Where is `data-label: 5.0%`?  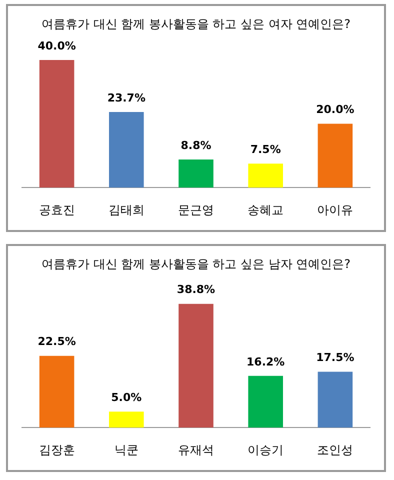 data-label: 5.0% is located at coordinates (126, 397).